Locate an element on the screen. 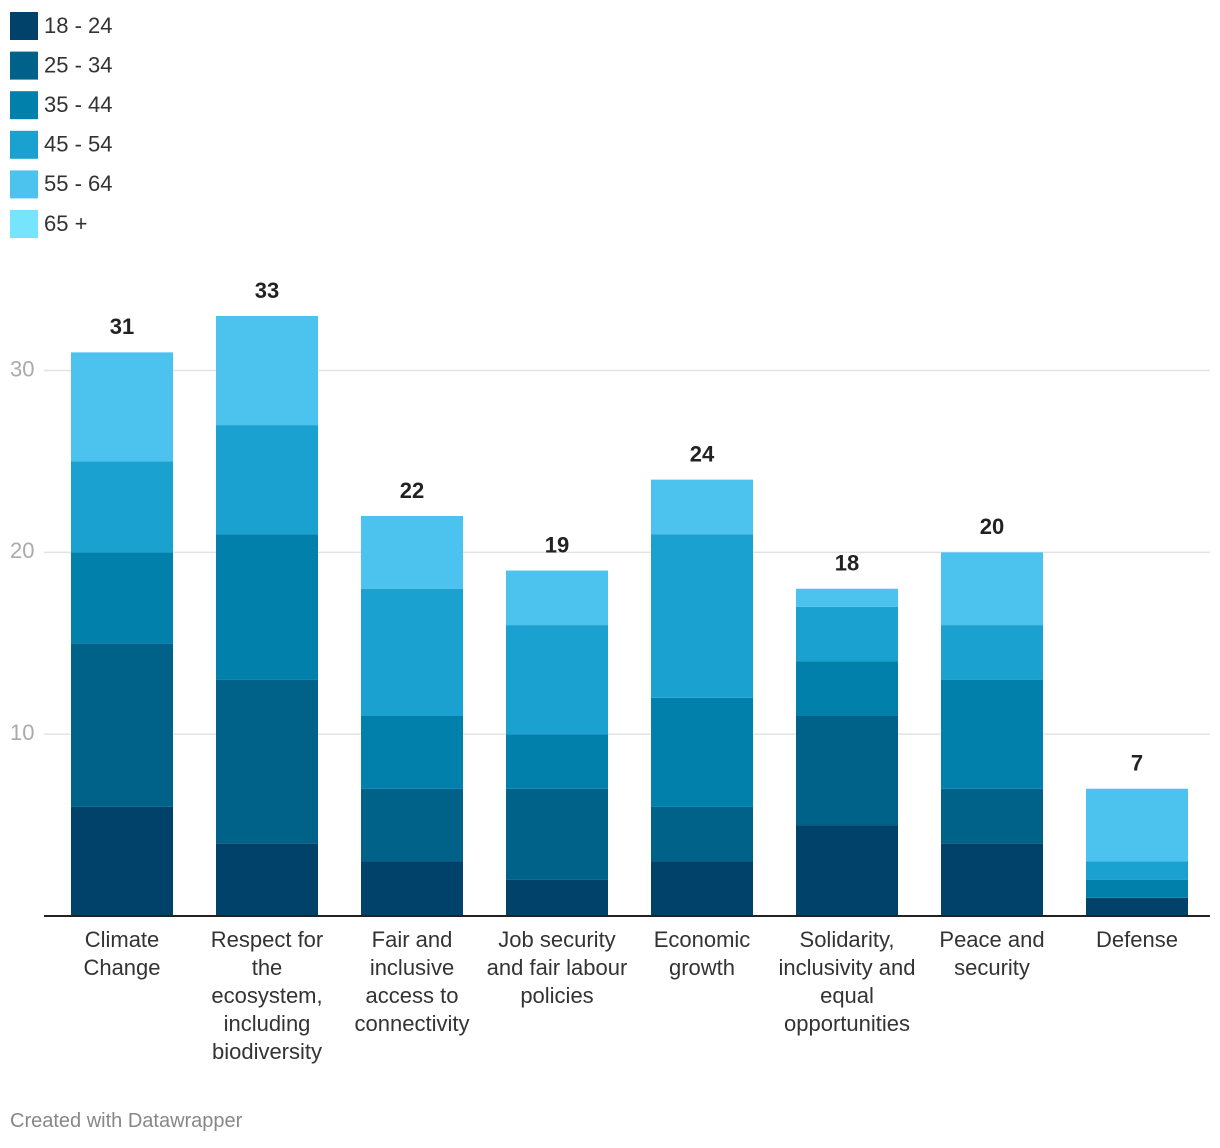  y-tick-label: 10 is located at coordinates (22, 732).